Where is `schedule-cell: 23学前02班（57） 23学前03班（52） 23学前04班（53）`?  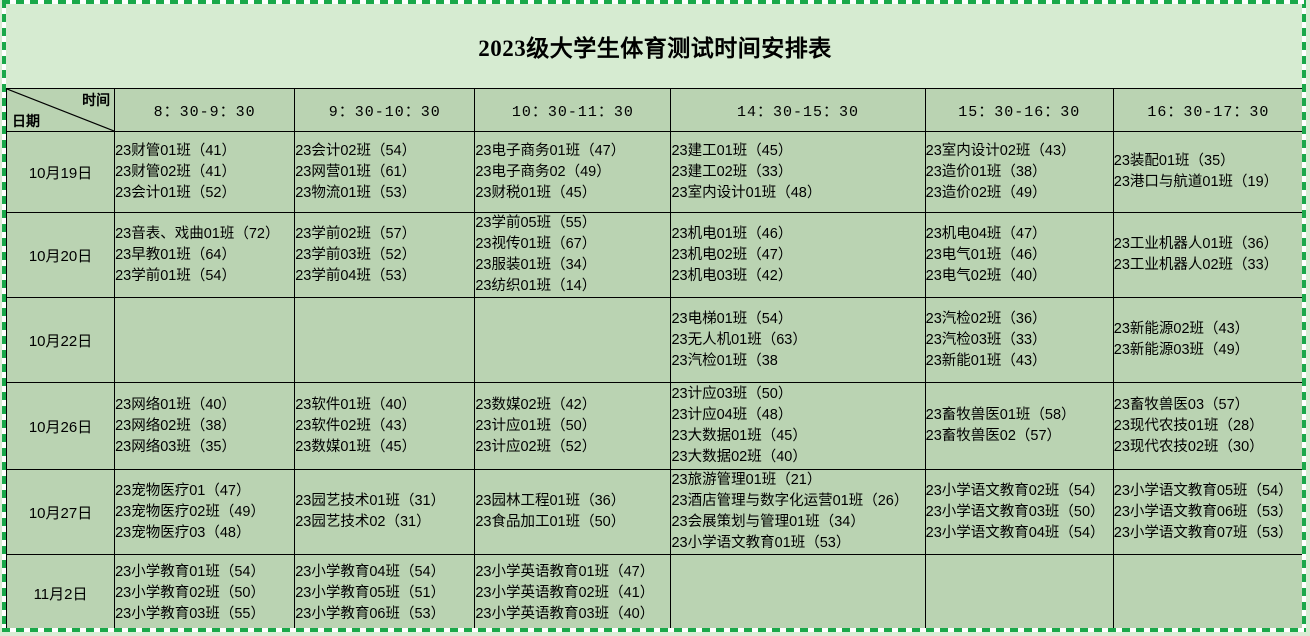 schedule-cell: 23学前02班（57） 23学前03班（52） 23学前04班（53） is located at coordinates (385, 255).